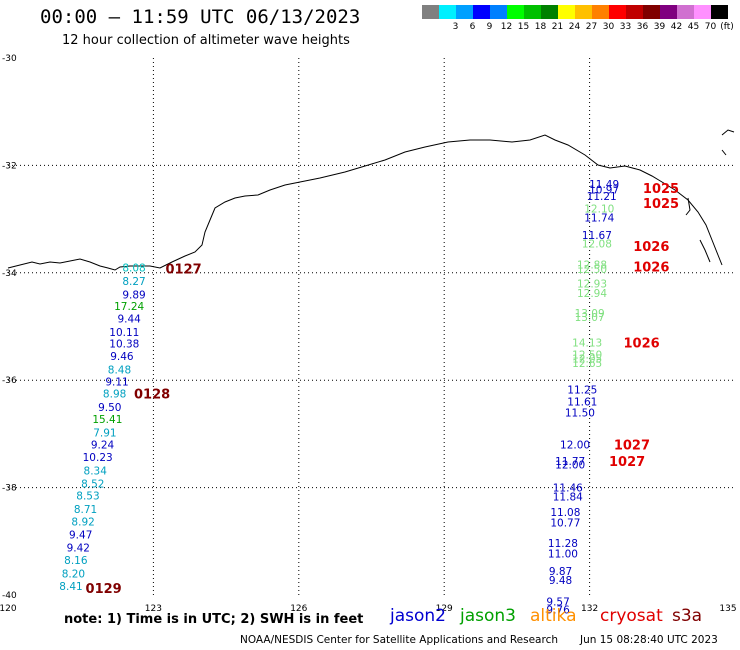 The image size is (740, 650). I want to click on wave-height-value: 9.44, so click(129, 319).